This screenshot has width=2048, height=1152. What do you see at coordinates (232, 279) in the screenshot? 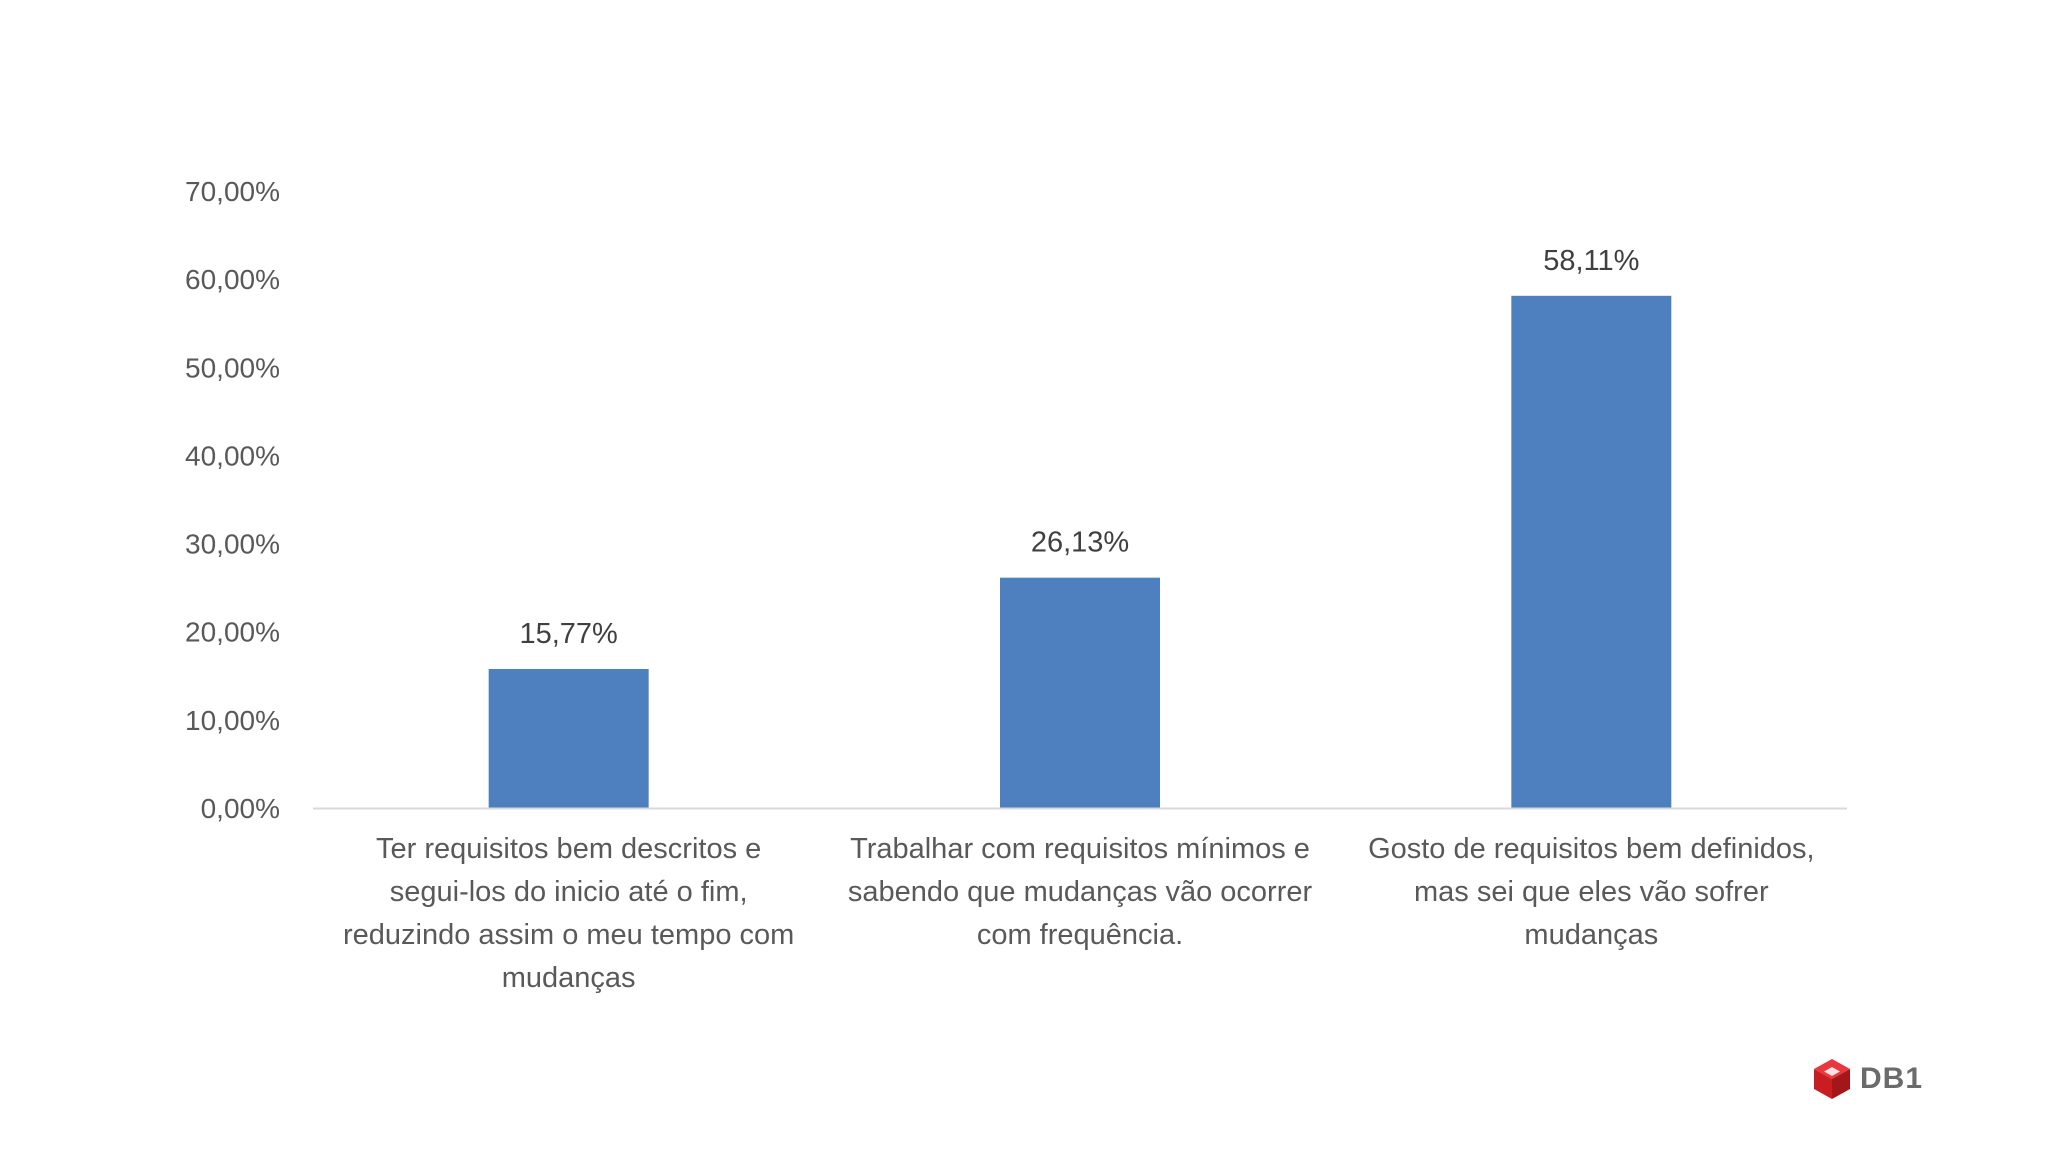
I see `y-tick-label: 60,00%` at bounding box center [232, 279].